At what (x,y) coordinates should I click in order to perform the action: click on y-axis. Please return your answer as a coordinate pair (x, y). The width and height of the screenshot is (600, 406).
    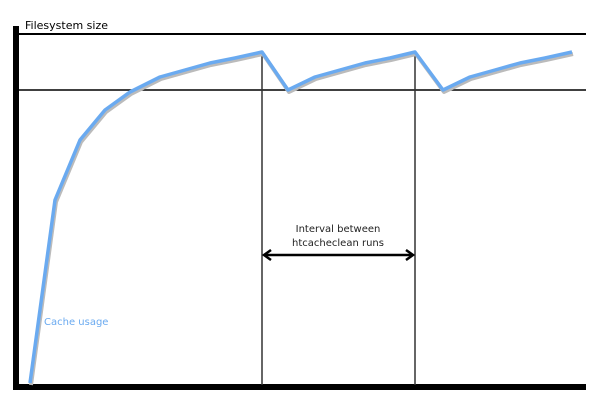
    Looking at the image, I should click on (16, 208).